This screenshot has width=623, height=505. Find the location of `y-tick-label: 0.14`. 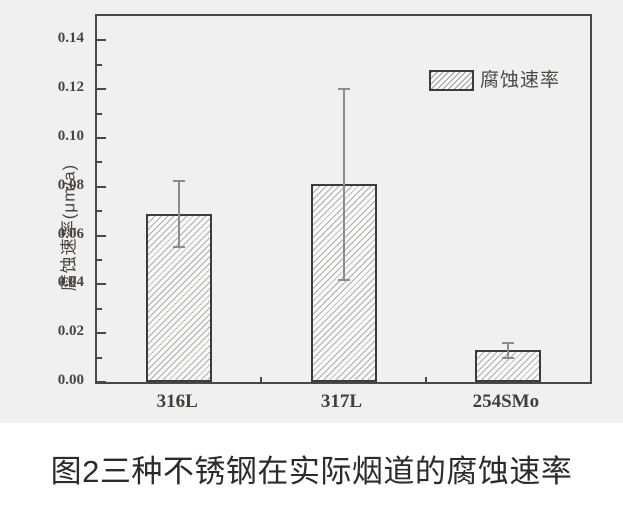

y-tick-label: 0.14 is located at coordinates (70, 38).